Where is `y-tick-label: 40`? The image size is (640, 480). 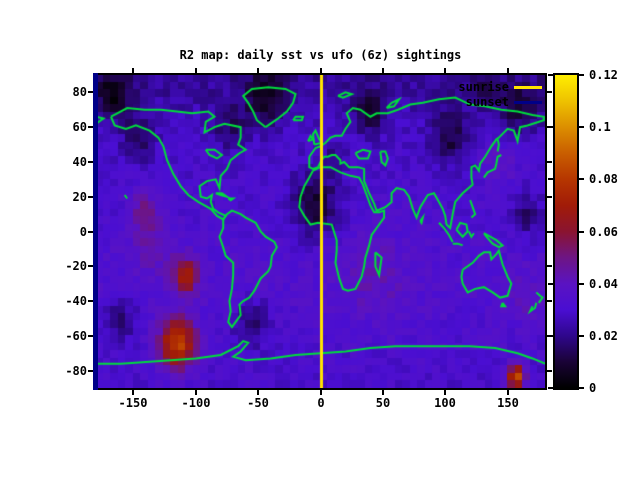
y-tick-label: 40 is located at coordinates (79, 162).